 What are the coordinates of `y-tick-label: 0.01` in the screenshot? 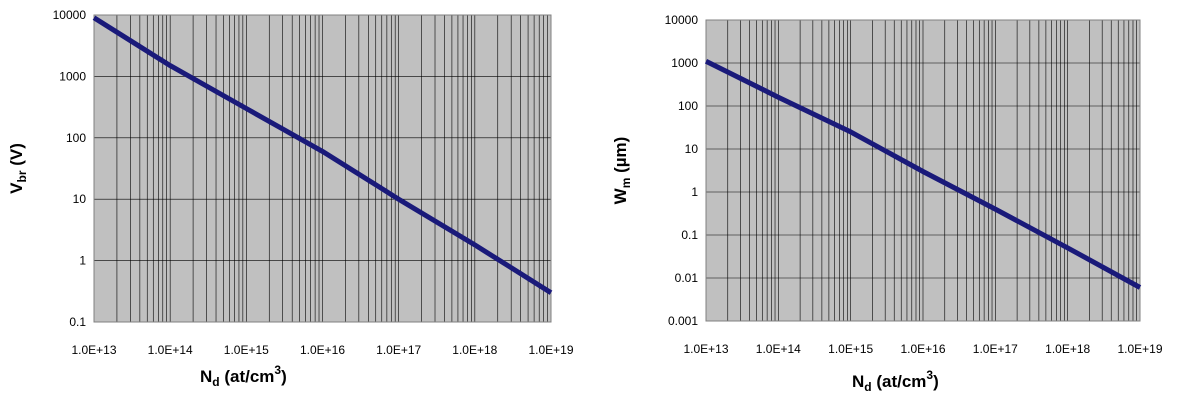 It's located at (687, 278).